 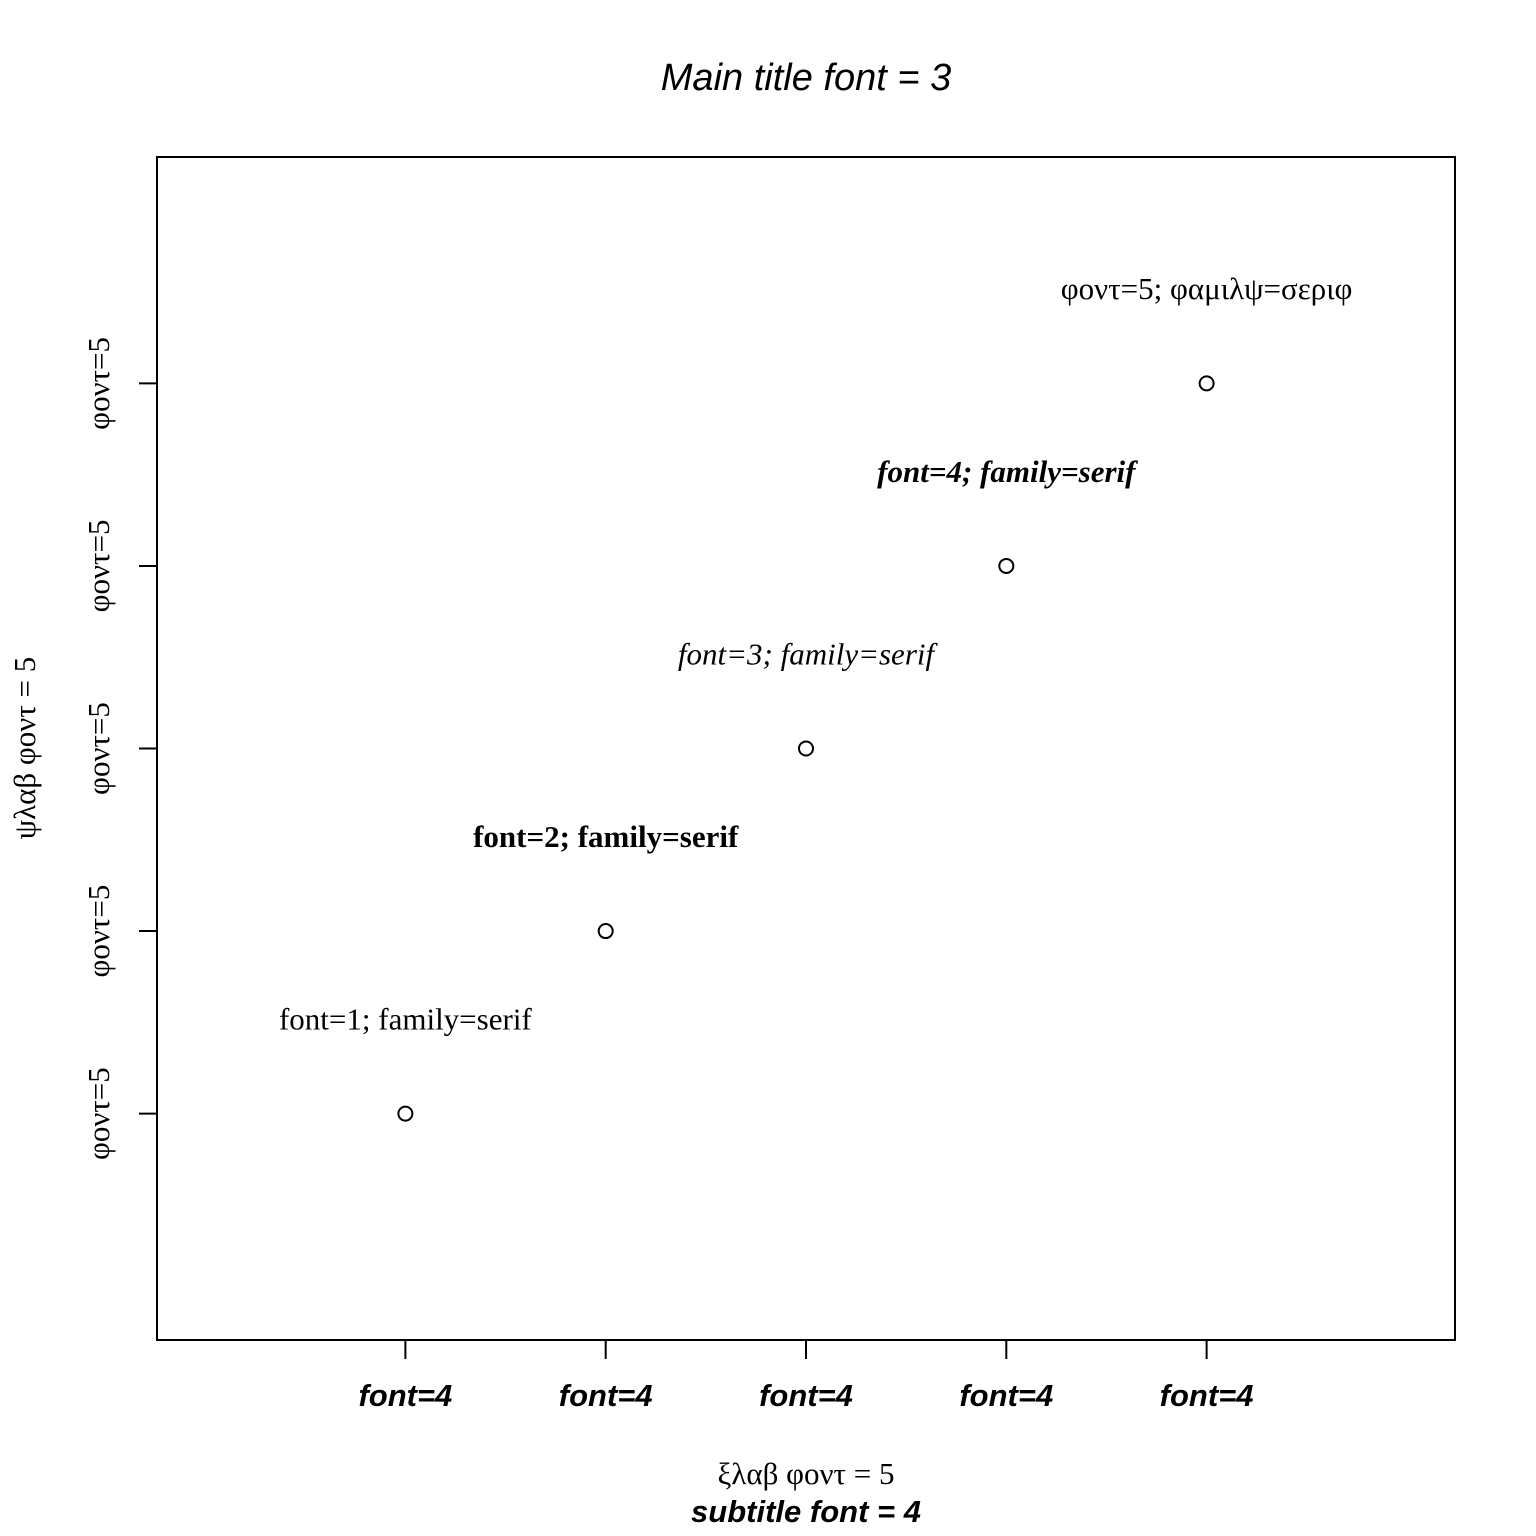 What do you see at coordinates (606, 836) in the screenshot?
I see `point-annotation: font=2; family=serif` at bounding box center [606, 836].